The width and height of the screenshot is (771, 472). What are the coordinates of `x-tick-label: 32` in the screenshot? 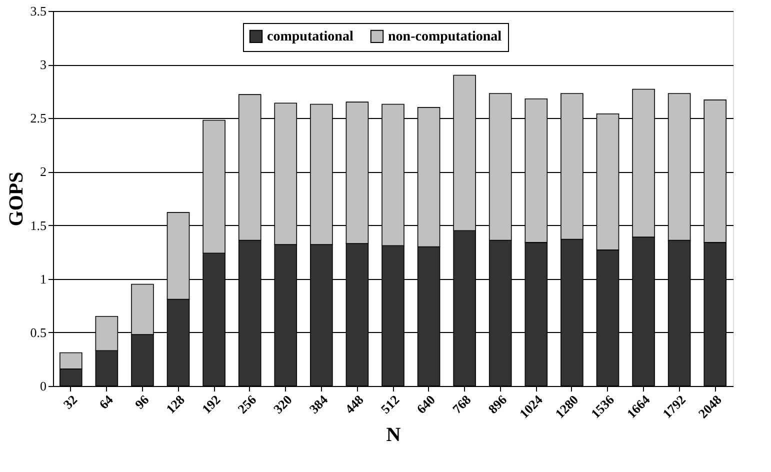 It's located at (70, 402).